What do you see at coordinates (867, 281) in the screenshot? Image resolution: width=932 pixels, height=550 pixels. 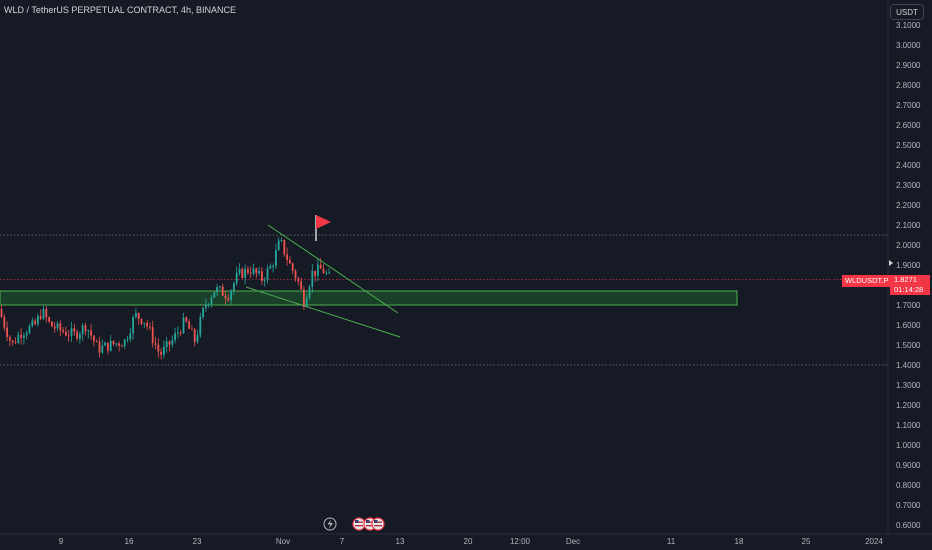 I see `symbol-price-tag: WLDUSDT.P` at bounding box center [867, 281].